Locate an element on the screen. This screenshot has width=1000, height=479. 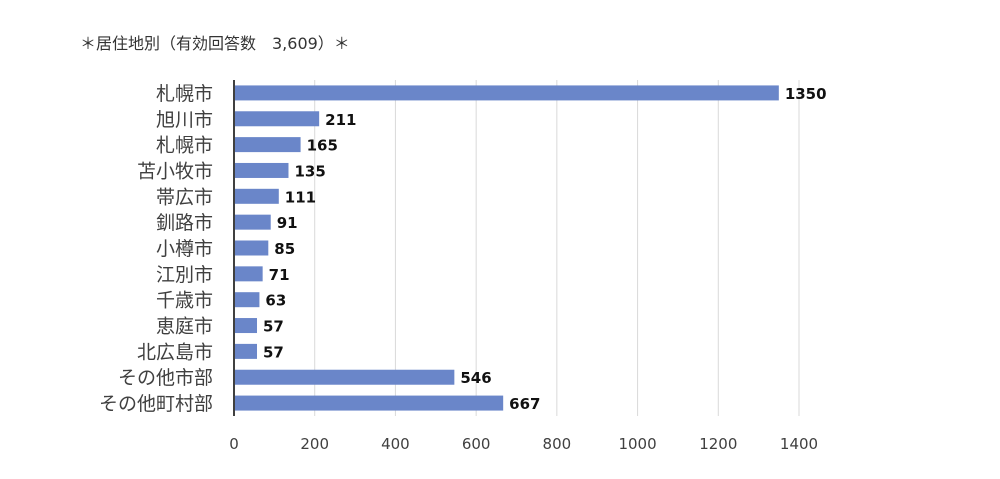
category-label: 旭川市 is located at coordinates (184, 120).